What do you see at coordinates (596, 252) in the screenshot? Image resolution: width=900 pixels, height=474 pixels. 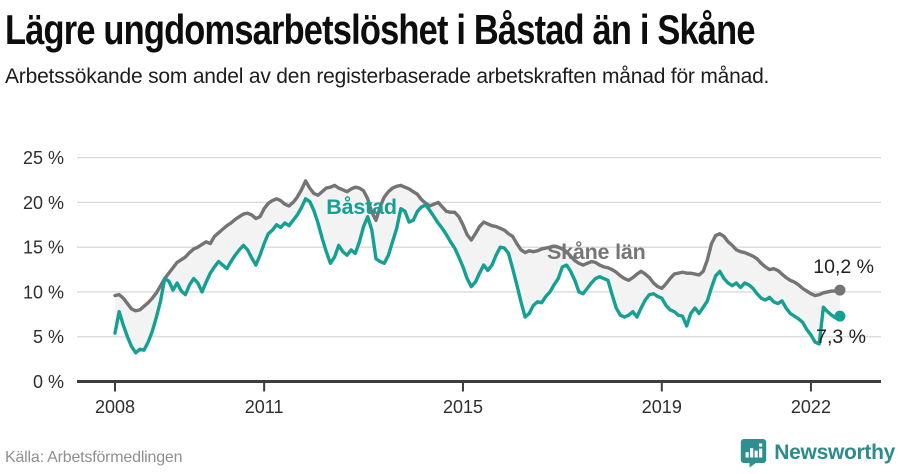 I see `series-name-label: Skåne län` at bounding box center [596, 252].